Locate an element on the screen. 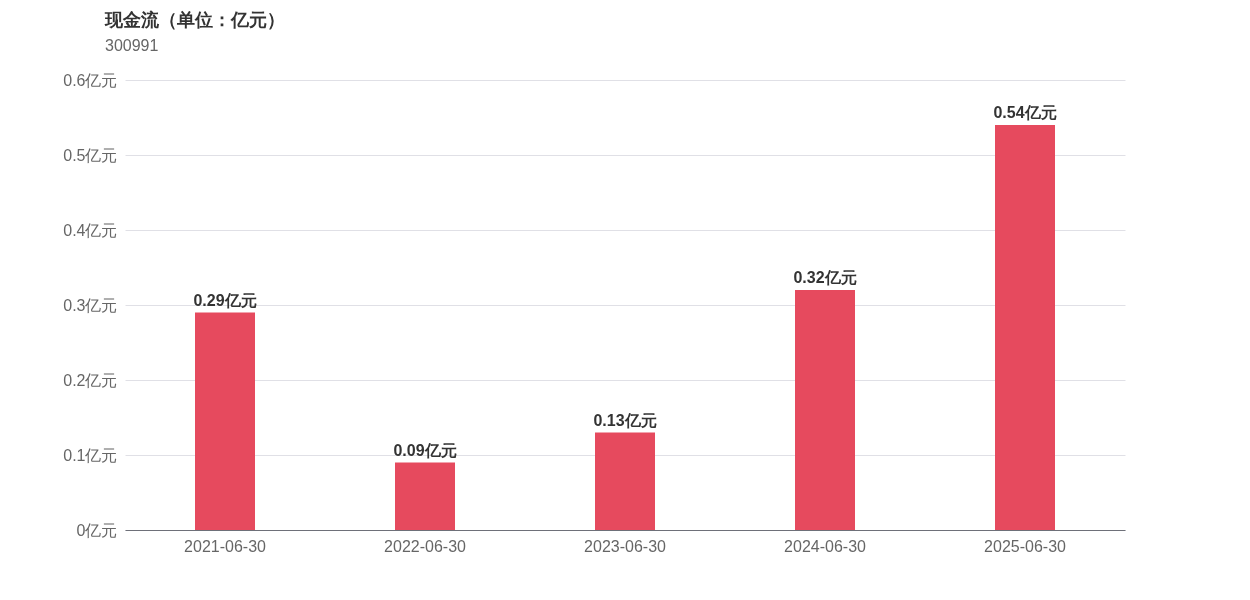 The height and width of the screenshot is (600, 1250). data-label: 0.29亿元 is located at coordinates (225, 300).